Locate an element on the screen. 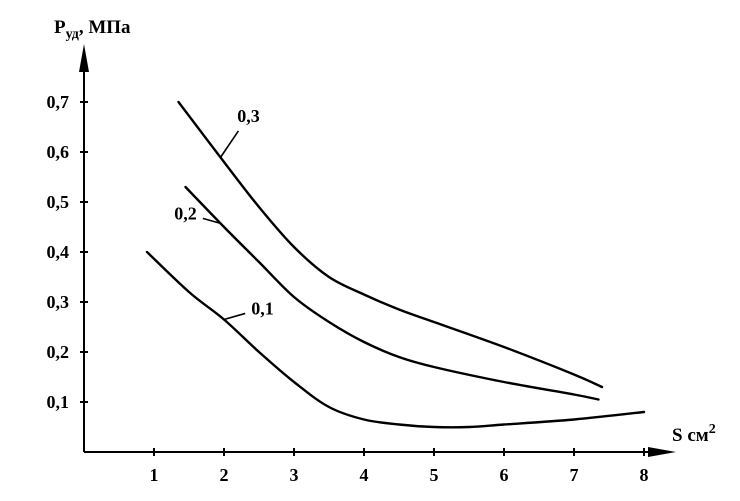 The width and height of the screenshot is (740, 501). x-tick-label-2: 2 is located at coordinates (224, 475).